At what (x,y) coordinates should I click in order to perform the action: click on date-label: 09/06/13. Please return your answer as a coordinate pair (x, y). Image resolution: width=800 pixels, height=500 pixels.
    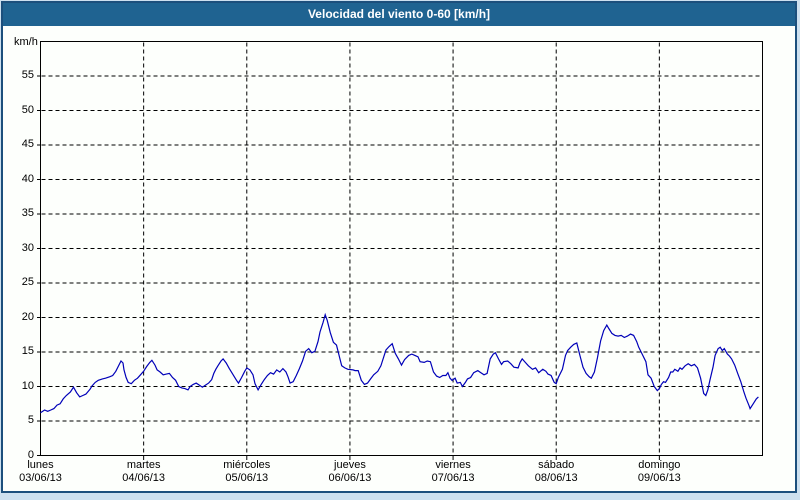
    Looking at the image, I should click on (659, 478).